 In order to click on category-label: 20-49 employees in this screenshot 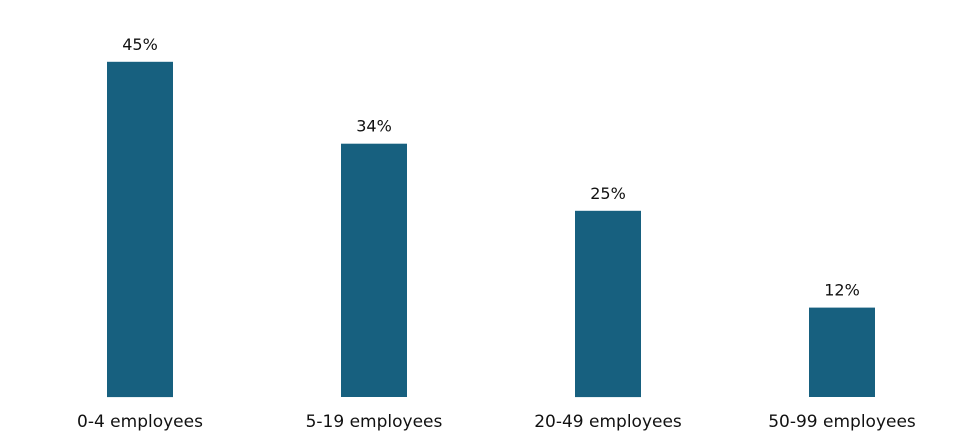, I will do `click(608, 422)`.